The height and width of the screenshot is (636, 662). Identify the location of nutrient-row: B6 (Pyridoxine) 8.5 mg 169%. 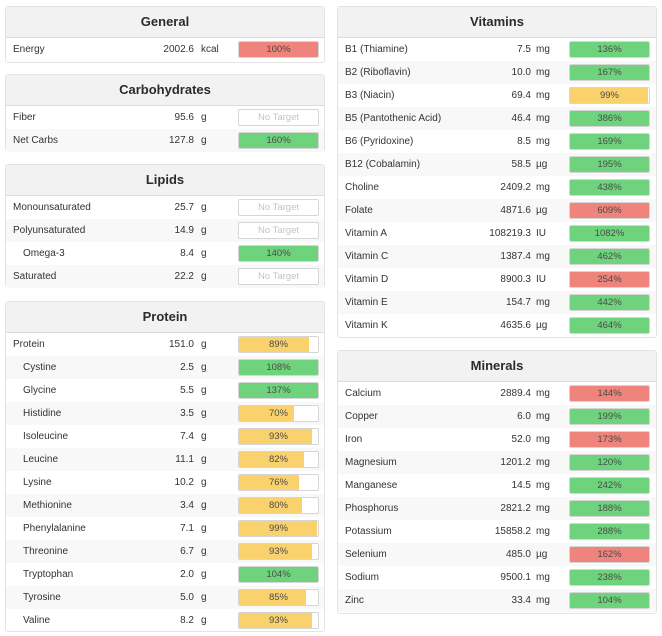
(497, 141).